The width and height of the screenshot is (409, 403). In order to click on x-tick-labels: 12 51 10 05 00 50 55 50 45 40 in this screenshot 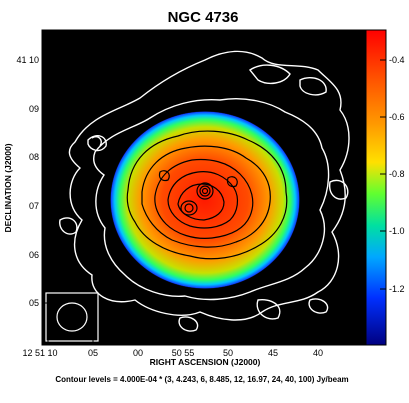, I will do `click(172, 353)`.